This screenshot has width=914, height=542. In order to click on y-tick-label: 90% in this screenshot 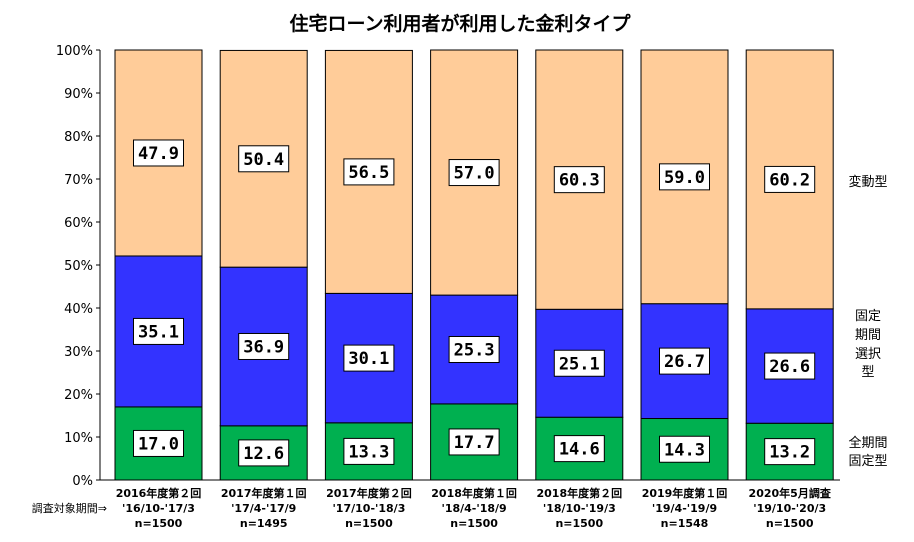, I will do `click(78, 94)`.